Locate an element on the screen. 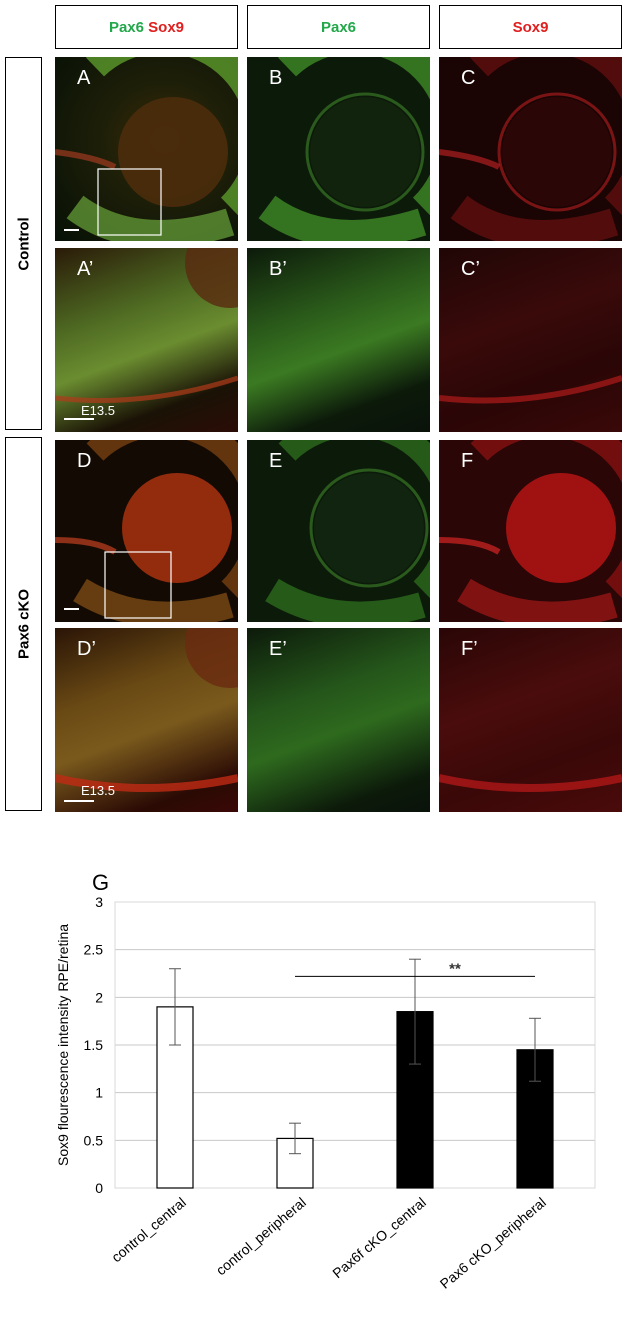 This screenshot has height=1333, width=630. panel-E: E is located at coordinates (338, 531).